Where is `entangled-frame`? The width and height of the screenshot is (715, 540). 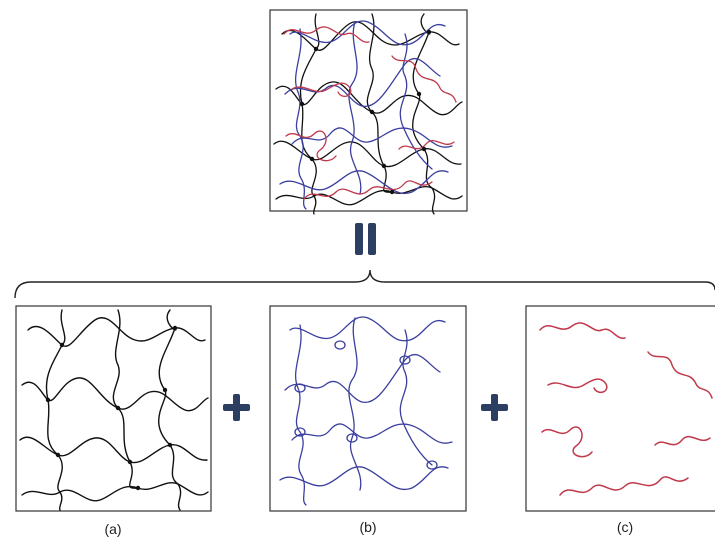
entangled-frame is located at coordinates (368, 408).